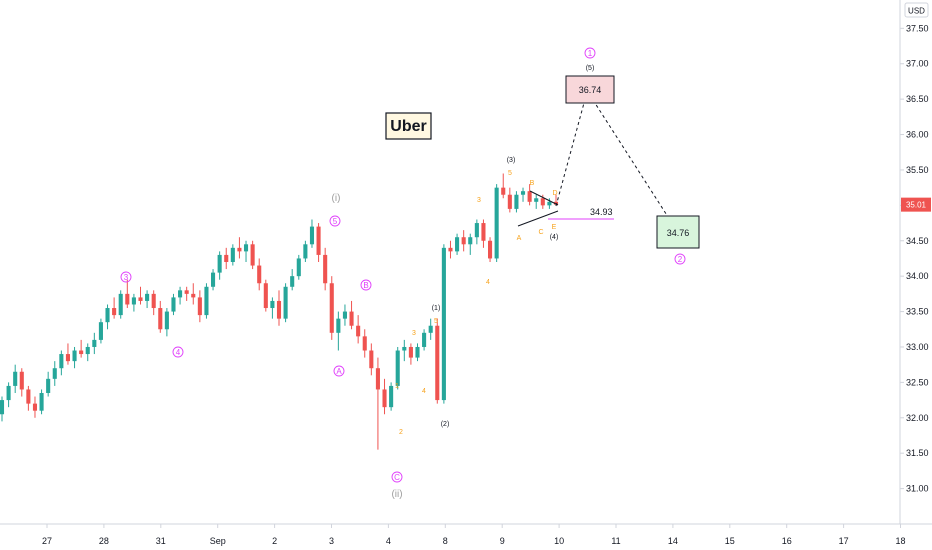 The height and width of the screenshot is (550, 932). Describe the element at coordinates (408, 126) in the screenshot. I see `title-box` at that location.